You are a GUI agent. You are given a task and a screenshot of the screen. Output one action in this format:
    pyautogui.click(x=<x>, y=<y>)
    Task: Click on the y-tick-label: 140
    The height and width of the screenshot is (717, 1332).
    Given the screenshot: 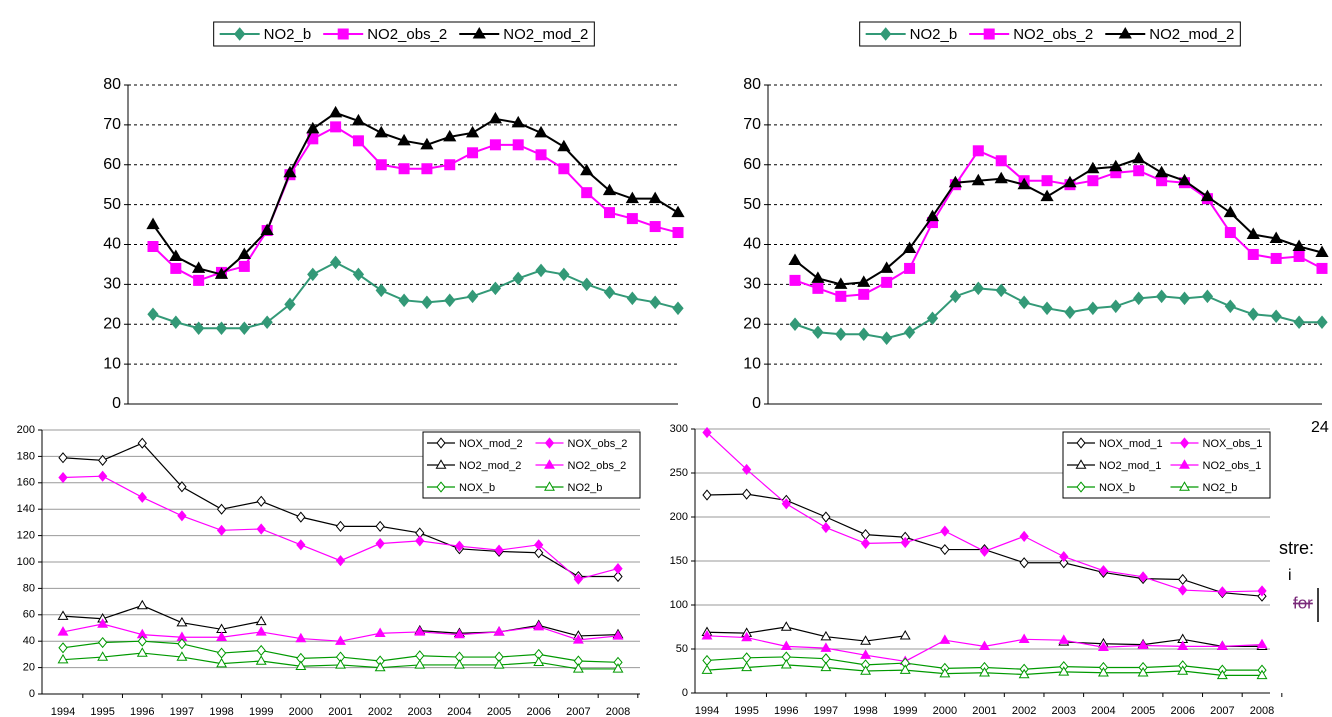 What is the action you would take?
    pyautogui.click(x=26, y=509)
    